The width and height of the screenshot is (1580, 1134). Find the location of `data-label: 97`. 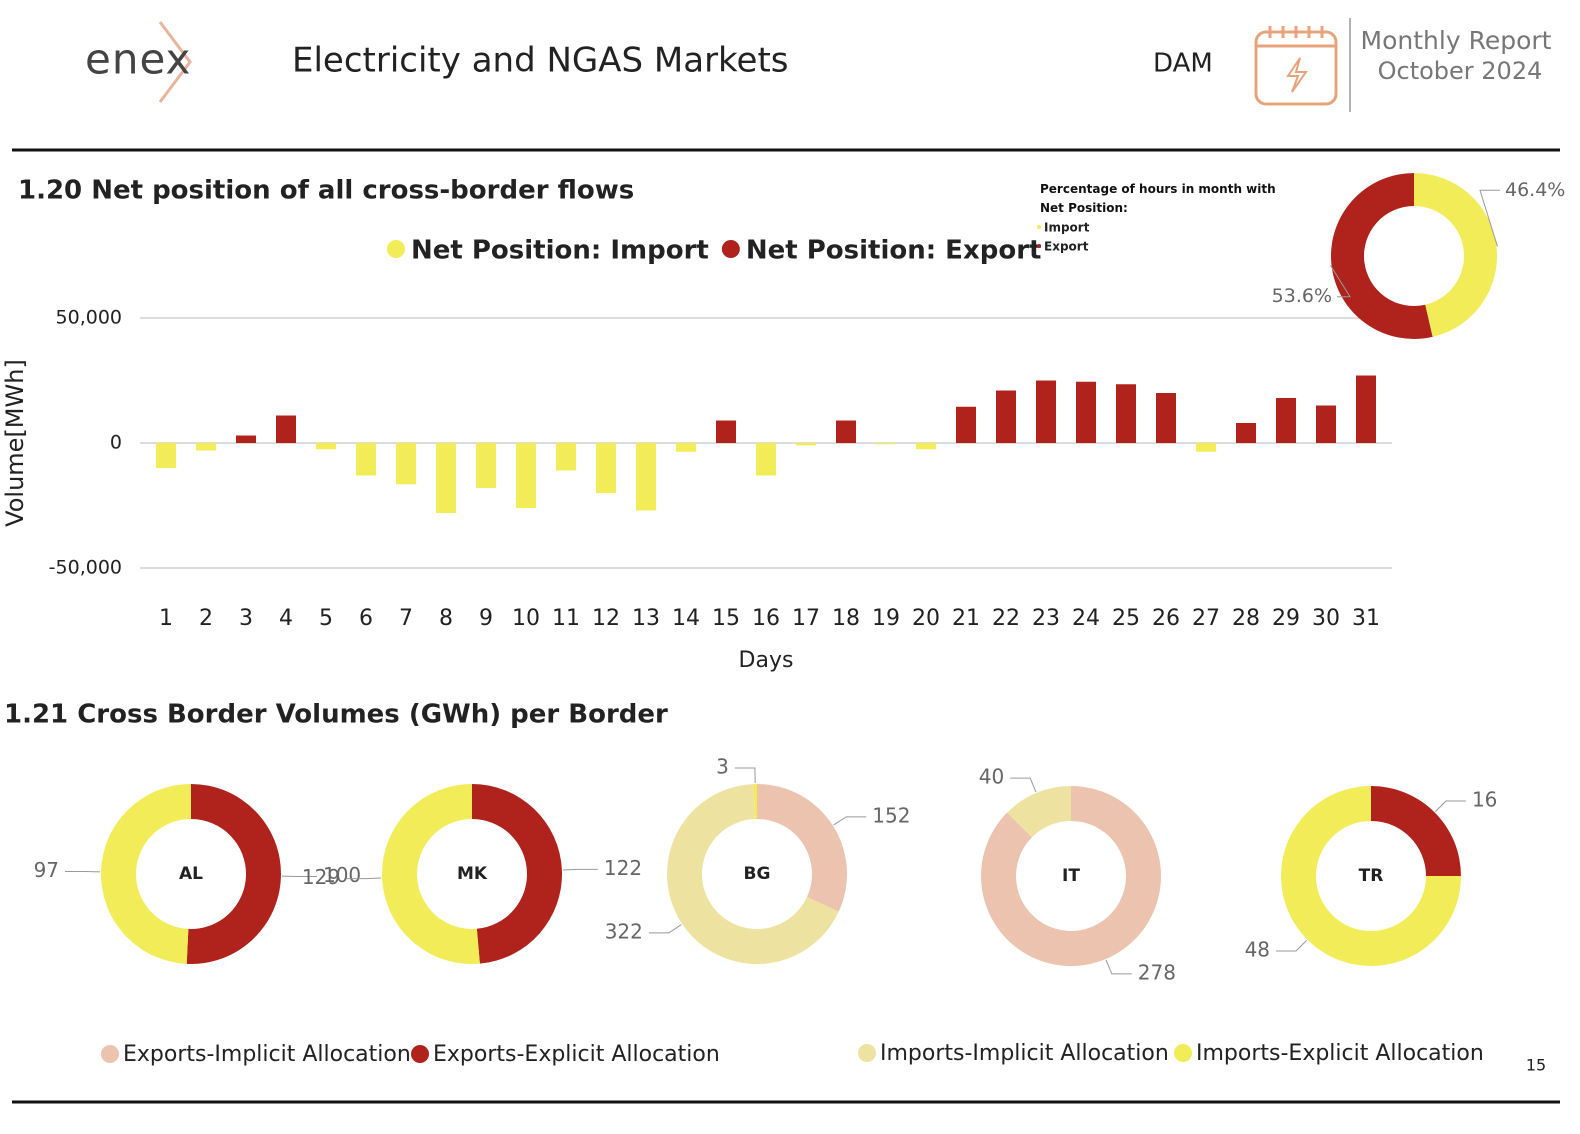

data-label: 97 is located at coordinates (46, 870).